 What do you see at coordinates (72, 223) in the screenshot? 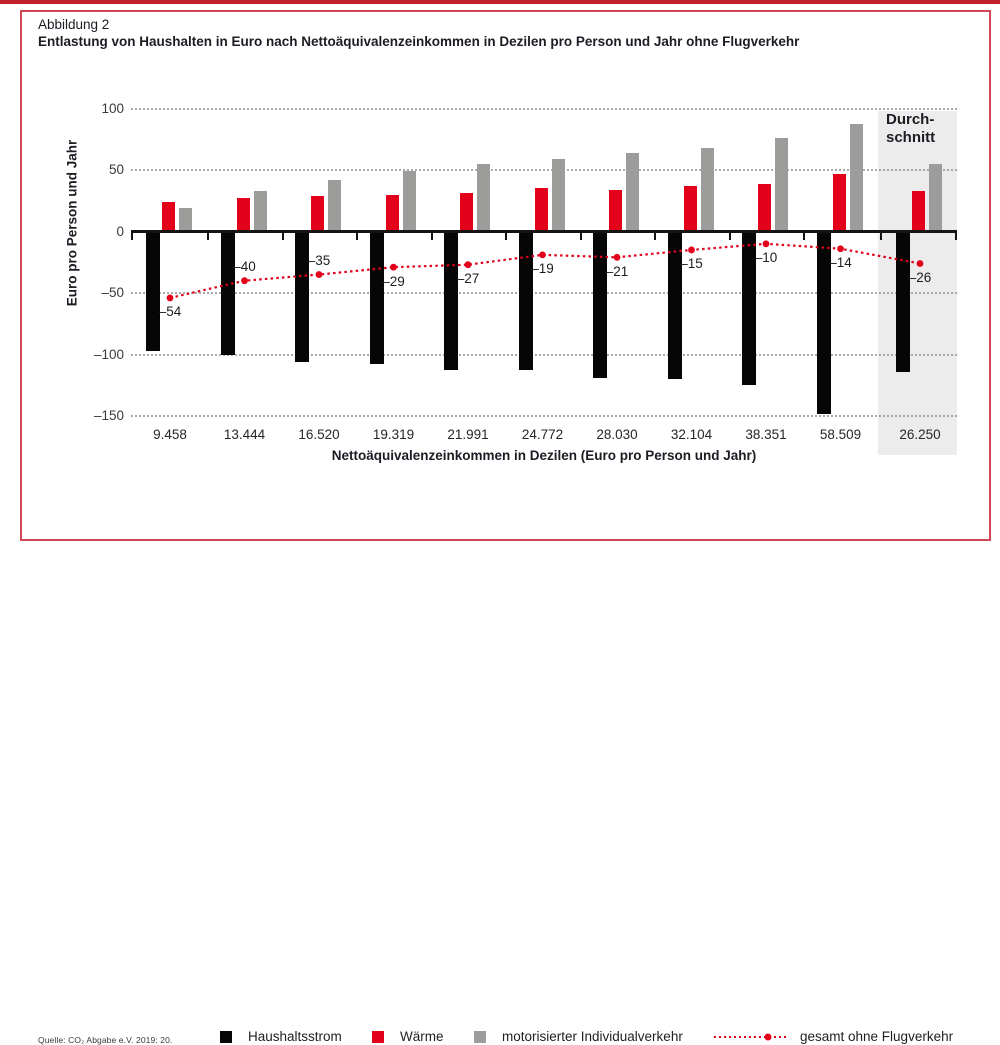
I see `y-axis-title: Euro pro Person und Jahr` at bounding box center [72, 223].